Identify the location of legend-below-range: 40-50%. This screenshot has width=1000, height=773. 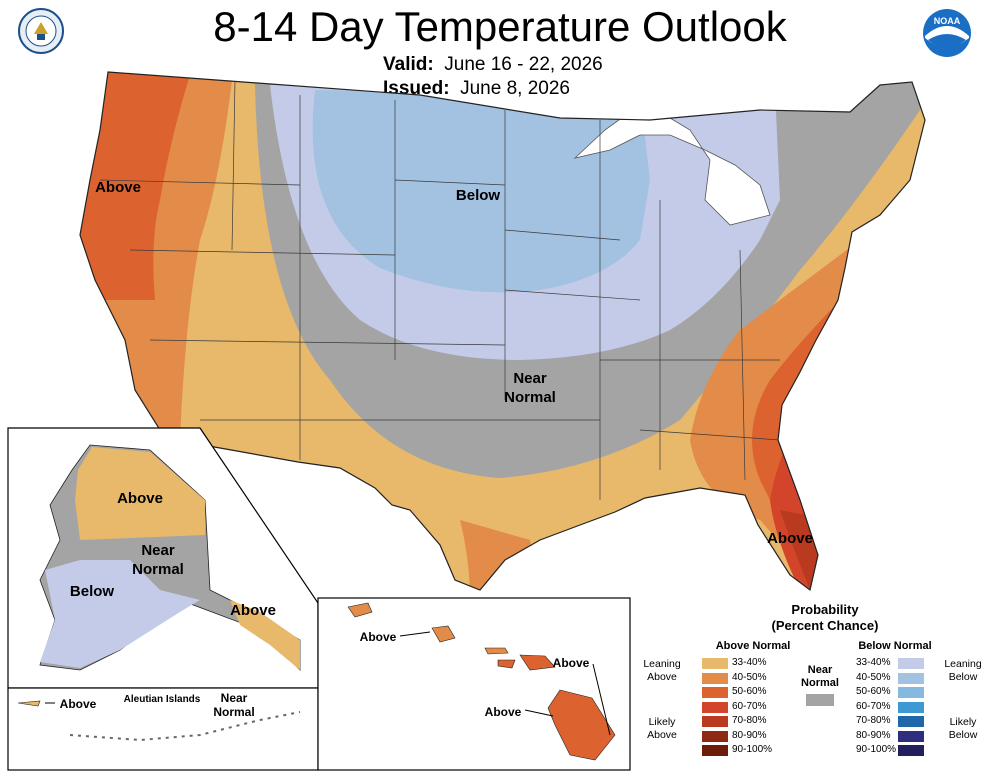
(873, 677).